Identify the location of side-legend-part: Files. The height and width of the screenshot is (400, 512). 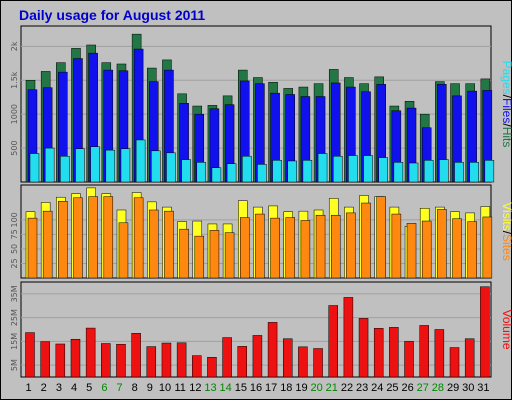
(506, 110).